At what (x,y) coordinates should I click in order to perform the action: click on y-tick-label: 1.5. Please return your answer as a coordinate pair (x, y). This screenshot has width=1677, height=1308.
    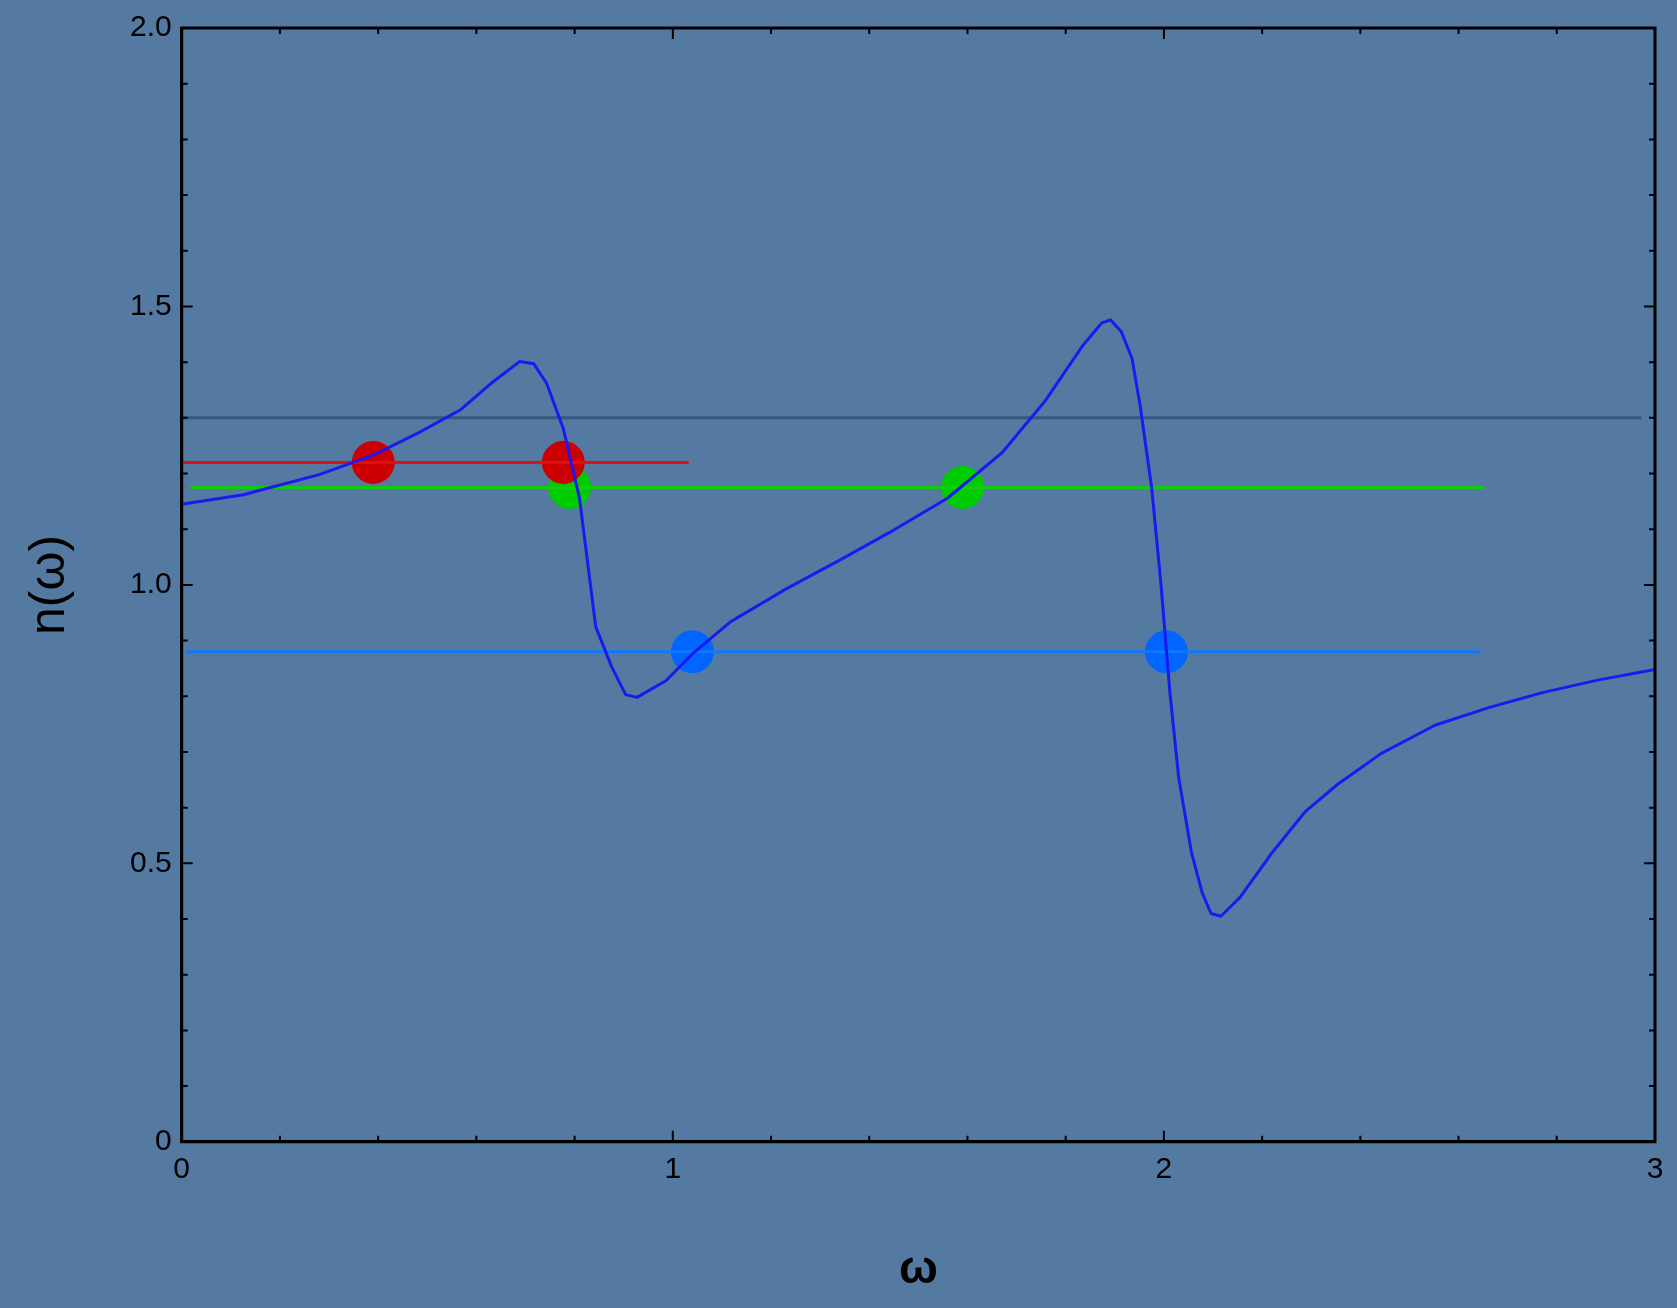
    Looking at the image, I should click on (150, 304).